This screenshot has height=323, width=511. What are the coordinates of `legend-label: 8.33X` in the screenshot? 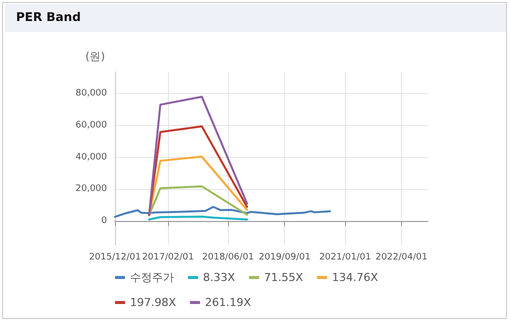 It's located at (219, 277).